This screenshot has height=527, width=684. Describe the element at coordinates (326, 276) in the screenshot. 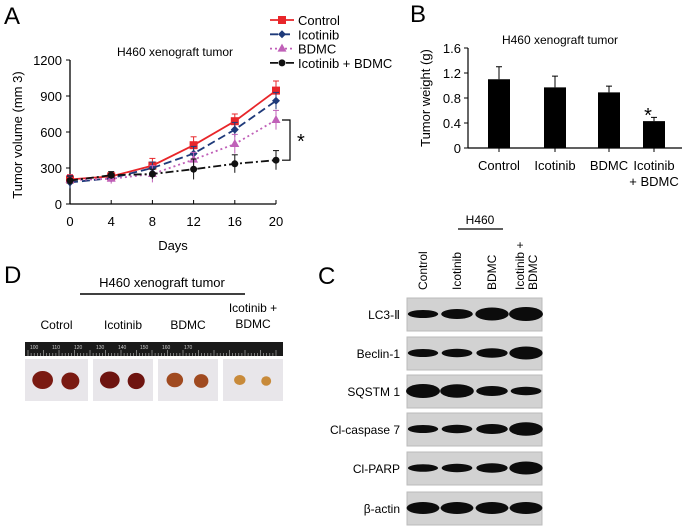

I see `panel-label-c: C` at that location.